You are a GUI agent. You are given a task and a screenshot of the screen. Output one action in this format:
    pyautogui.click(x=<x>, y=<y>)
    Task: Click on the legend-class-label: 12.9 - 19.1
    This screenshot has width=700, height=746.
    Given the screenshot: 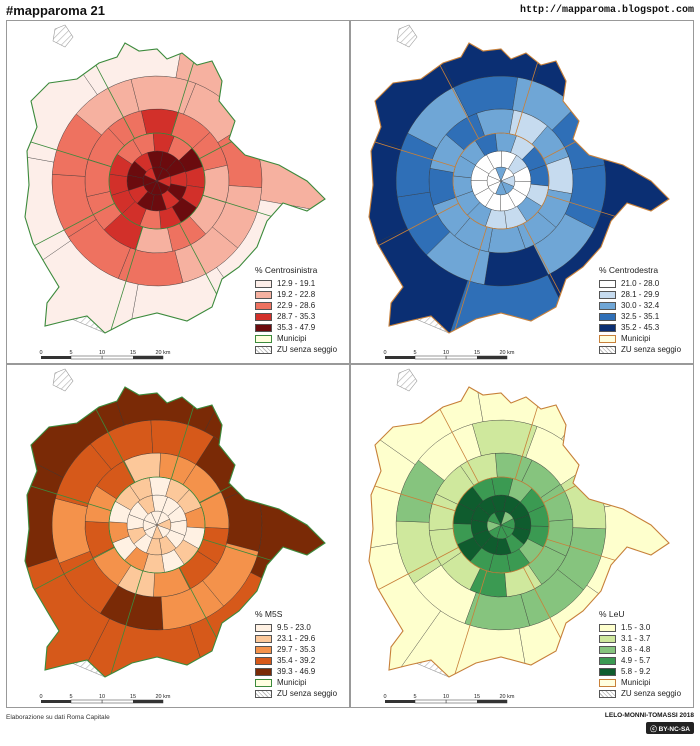 What is the action you would take?
    pyautogui.click(x=296, y=283)
    